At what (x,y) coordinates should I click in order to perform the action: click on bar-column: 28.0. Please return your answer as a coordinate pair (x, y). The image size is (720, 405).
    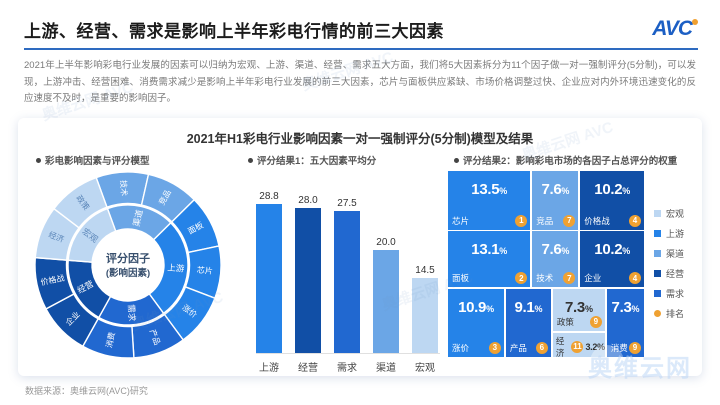
    Looking at the image, I should click on (308, 274).